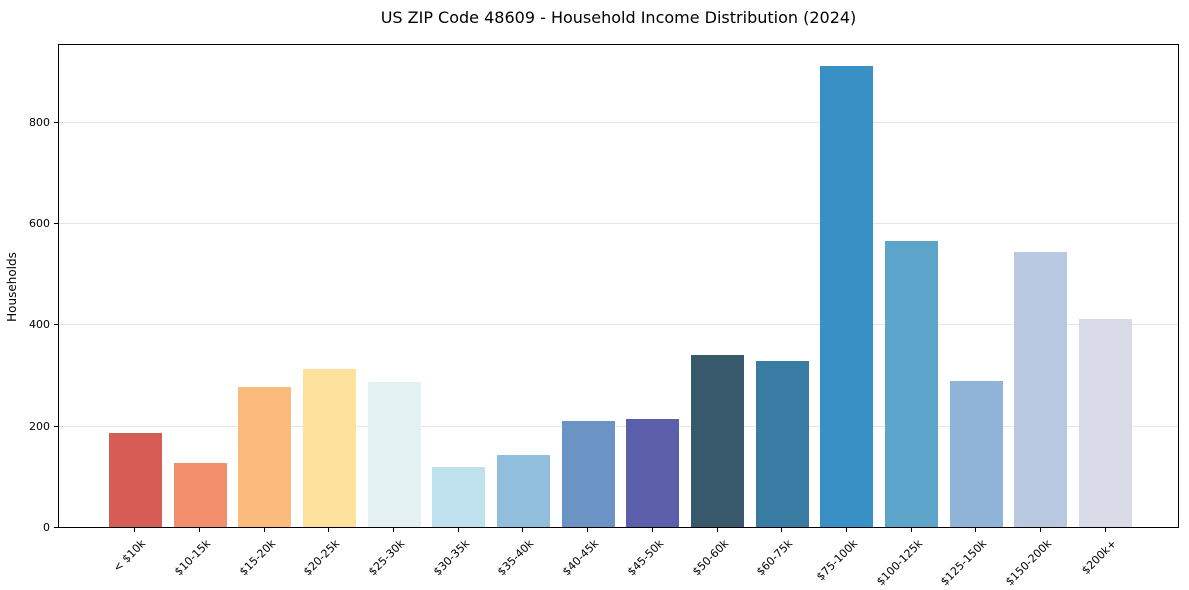 This screenshot has width=1189, height=590. I want to click on y-tick-label: 0, so click(46, 527).